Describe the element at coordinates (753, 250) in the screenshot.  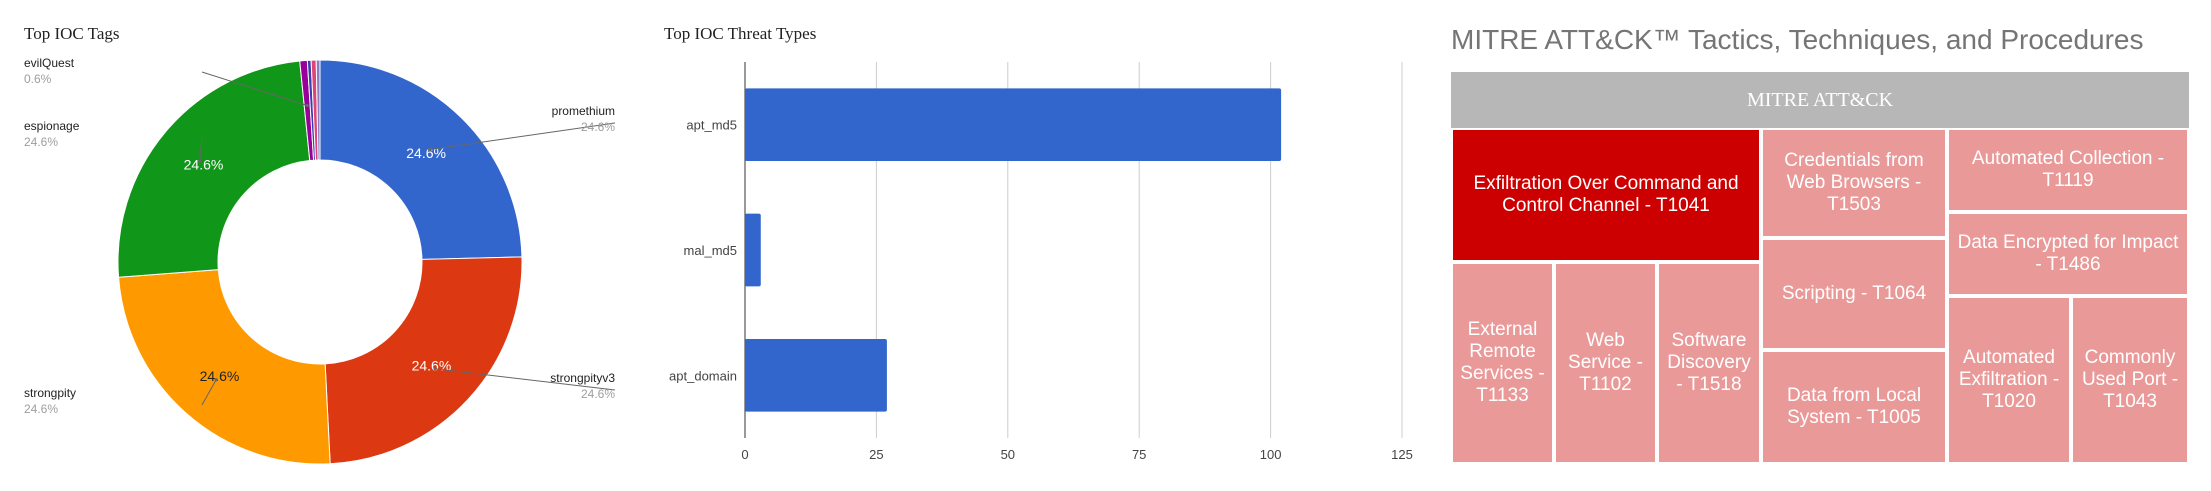
I see `bar-mal_md5` at that location.